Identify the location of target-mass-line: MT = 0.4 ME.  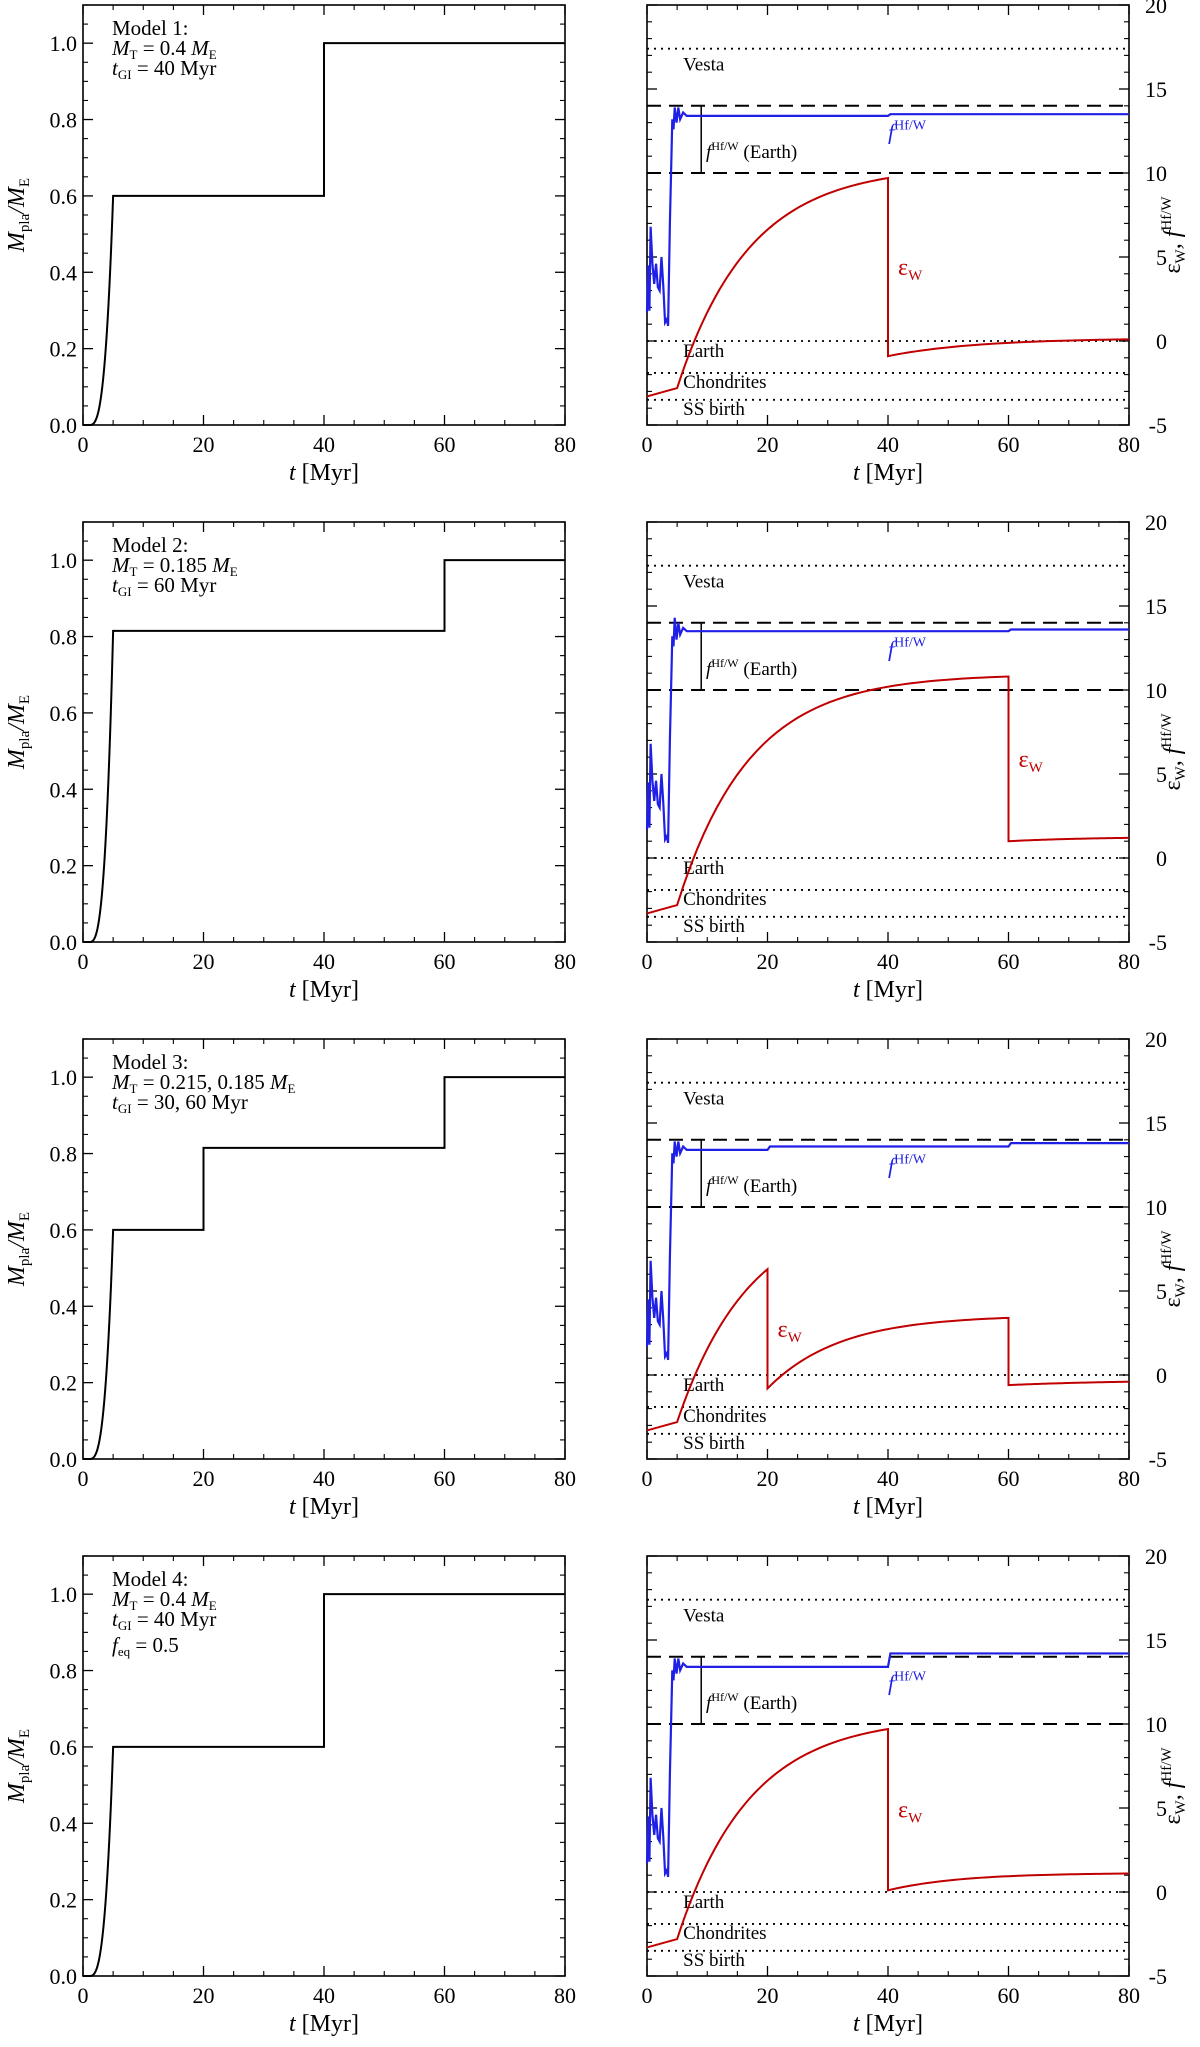
(164, 1600).